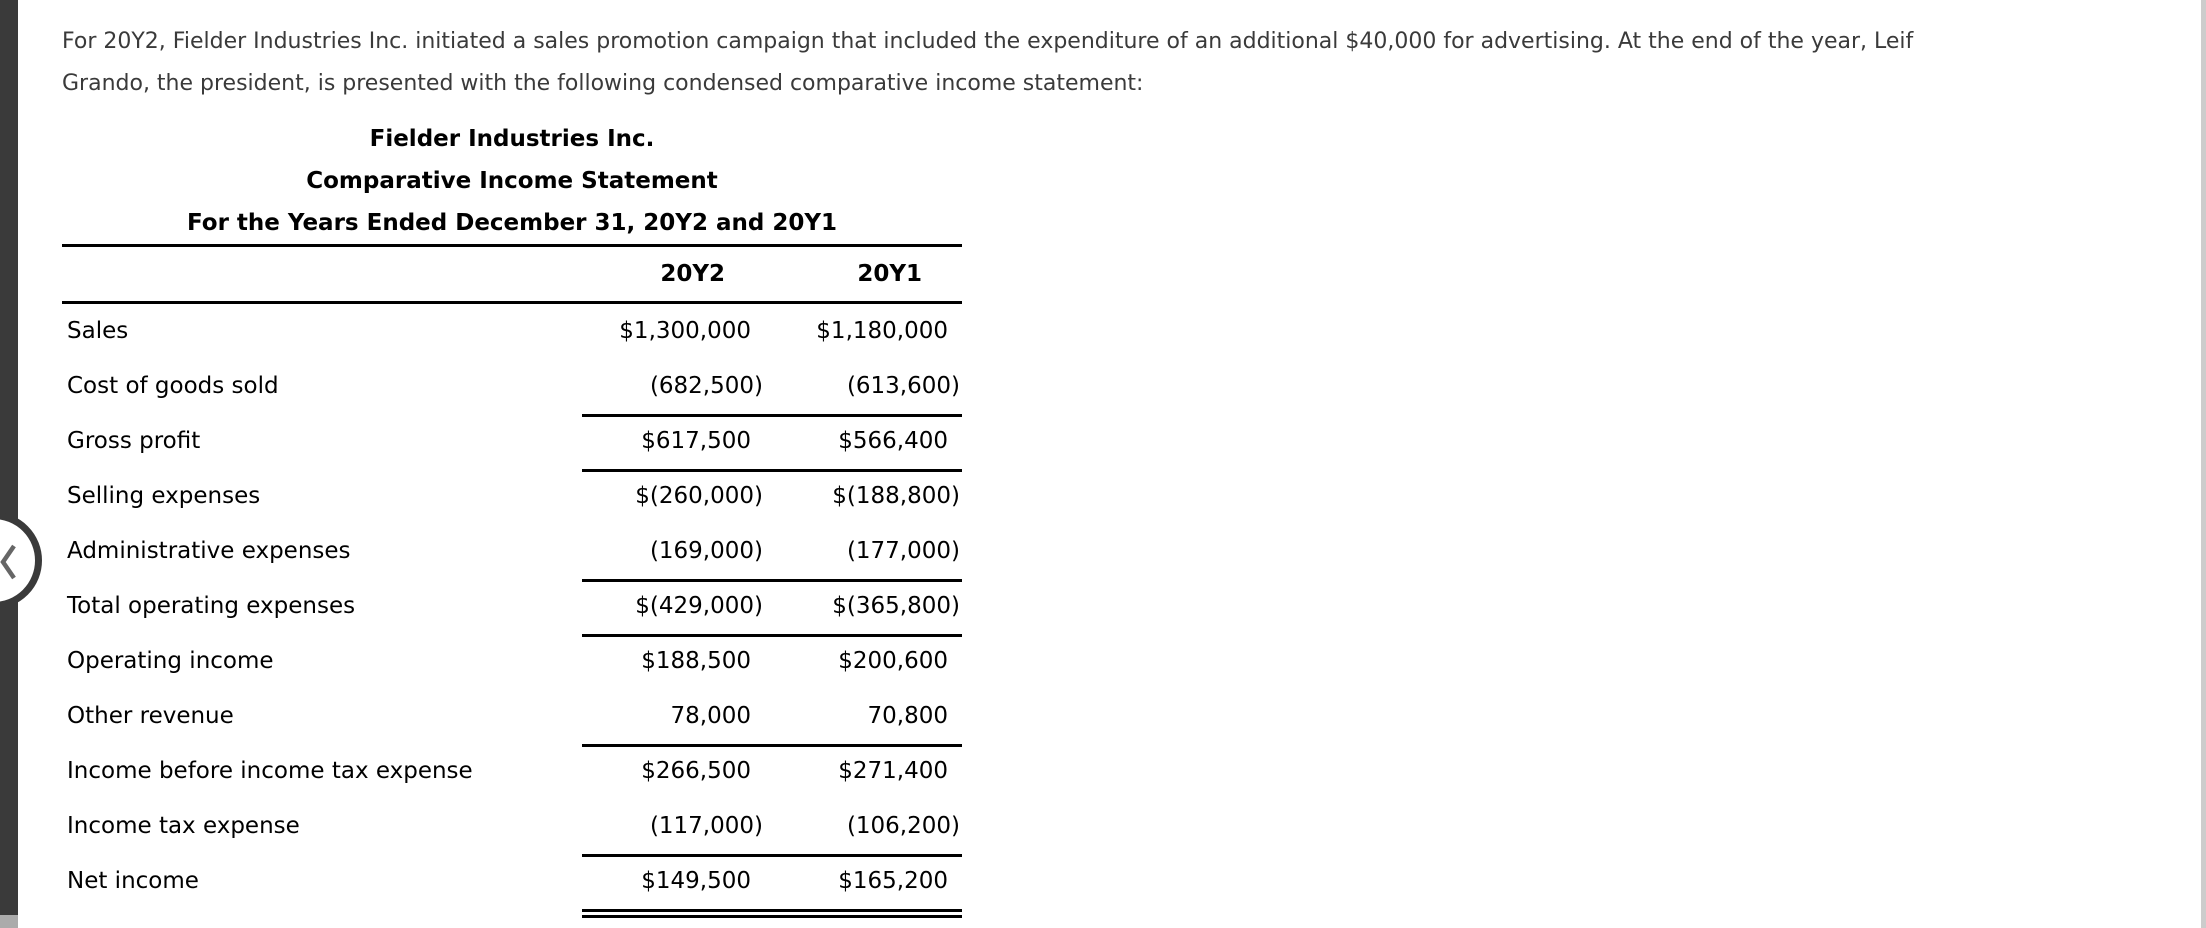 This screenshot has height=928, width=2206. Describe the element at coordinates (183, 826) in the screenshot. I see `row-label: Income tax expense` at that location.